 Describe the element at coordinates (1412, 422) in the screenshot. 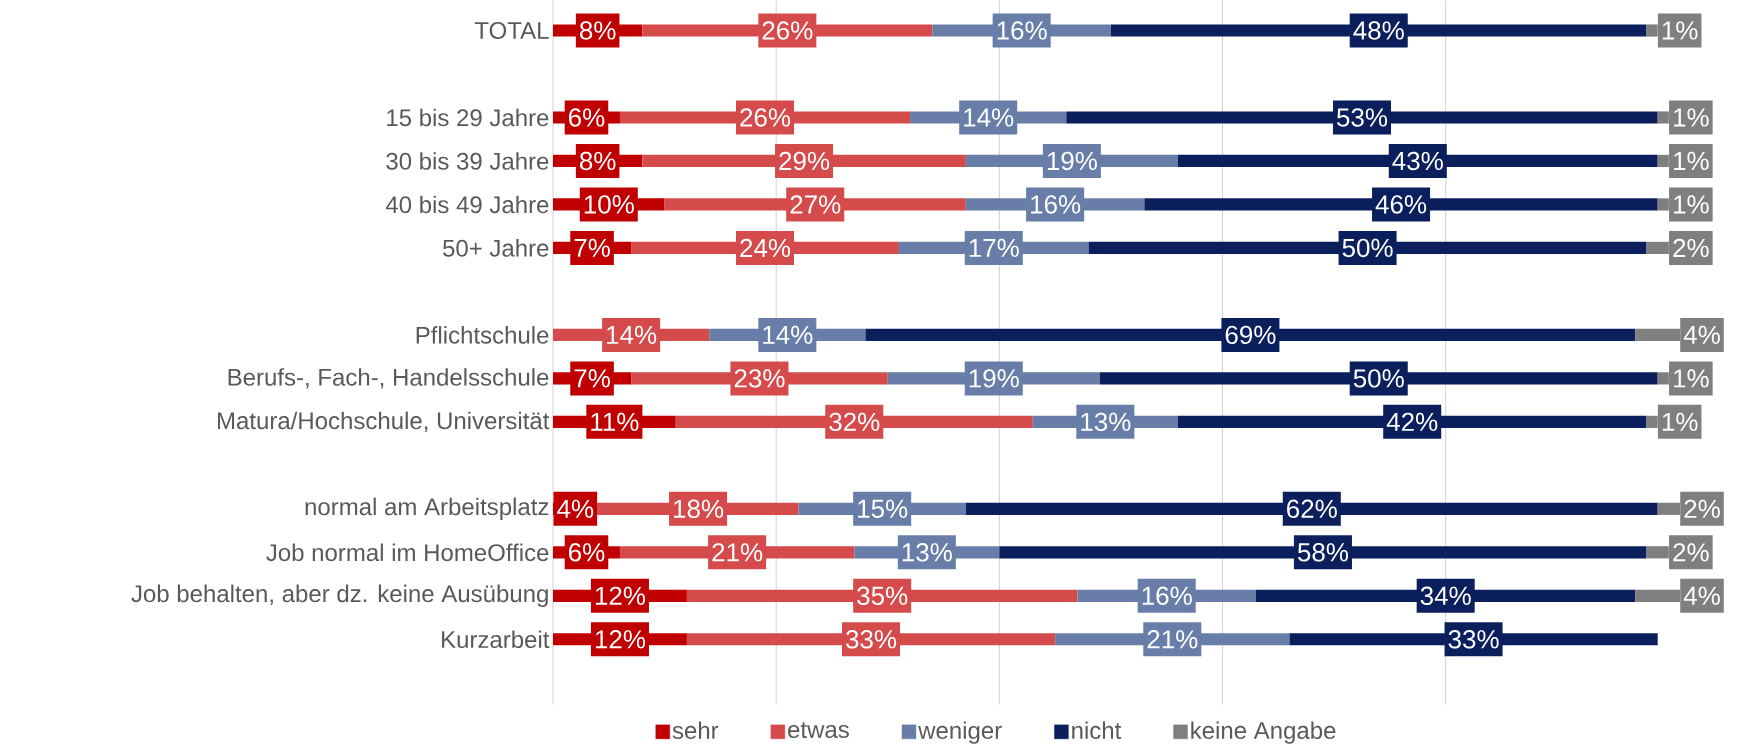

I see `data-label: 42%` at that location.